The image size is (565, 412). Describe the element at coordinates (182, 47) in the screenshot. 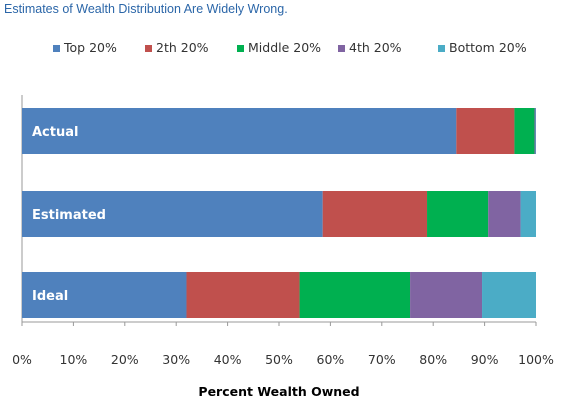

I see `legend-label: 2th 20%` at that location.